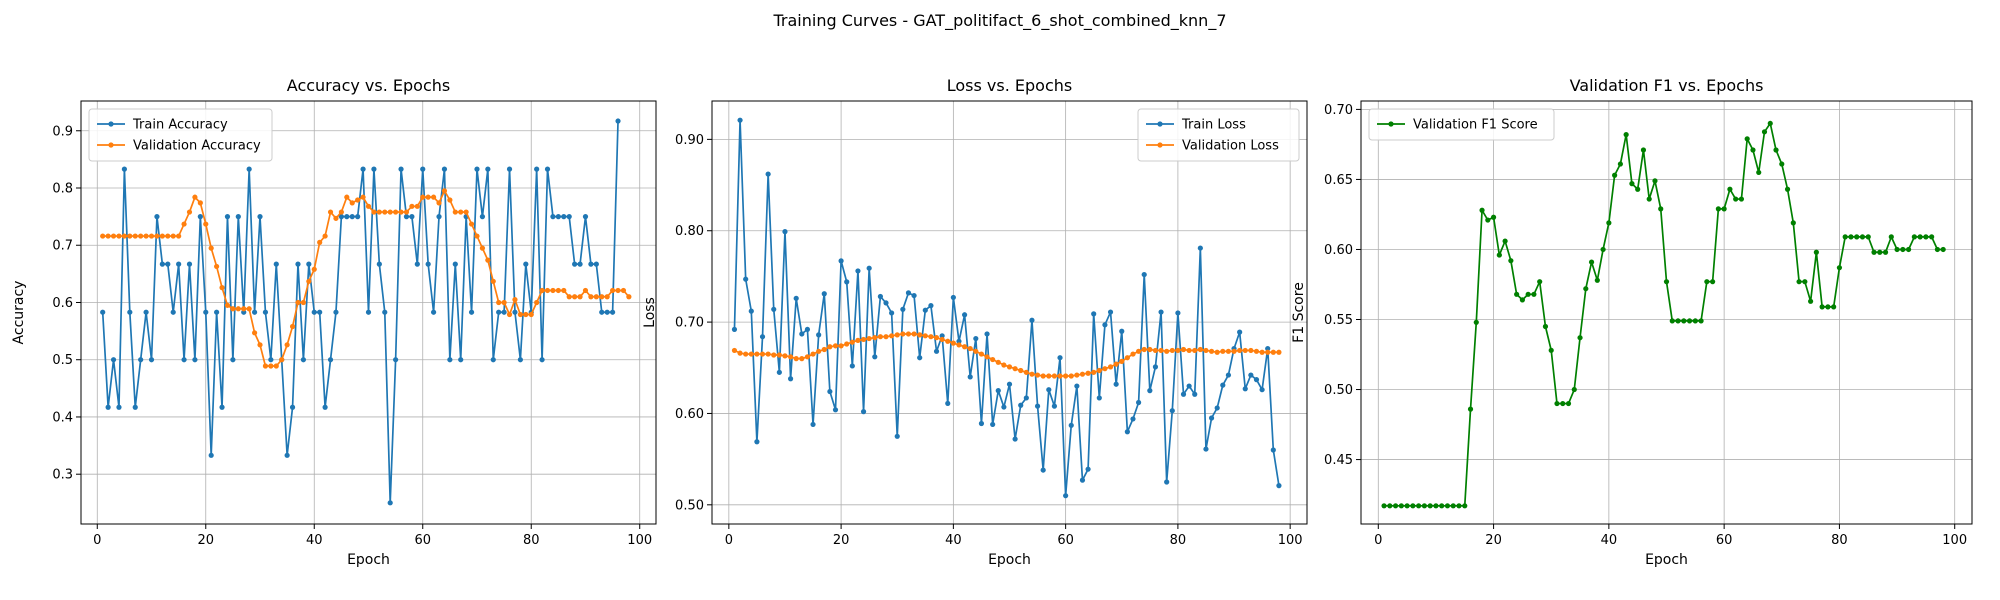 This screenshot has width=2000, height=600. What do you see at coordinates (1461, 124) in the screenshot?
I see `legend-box` at bounding box center [1461, 124].